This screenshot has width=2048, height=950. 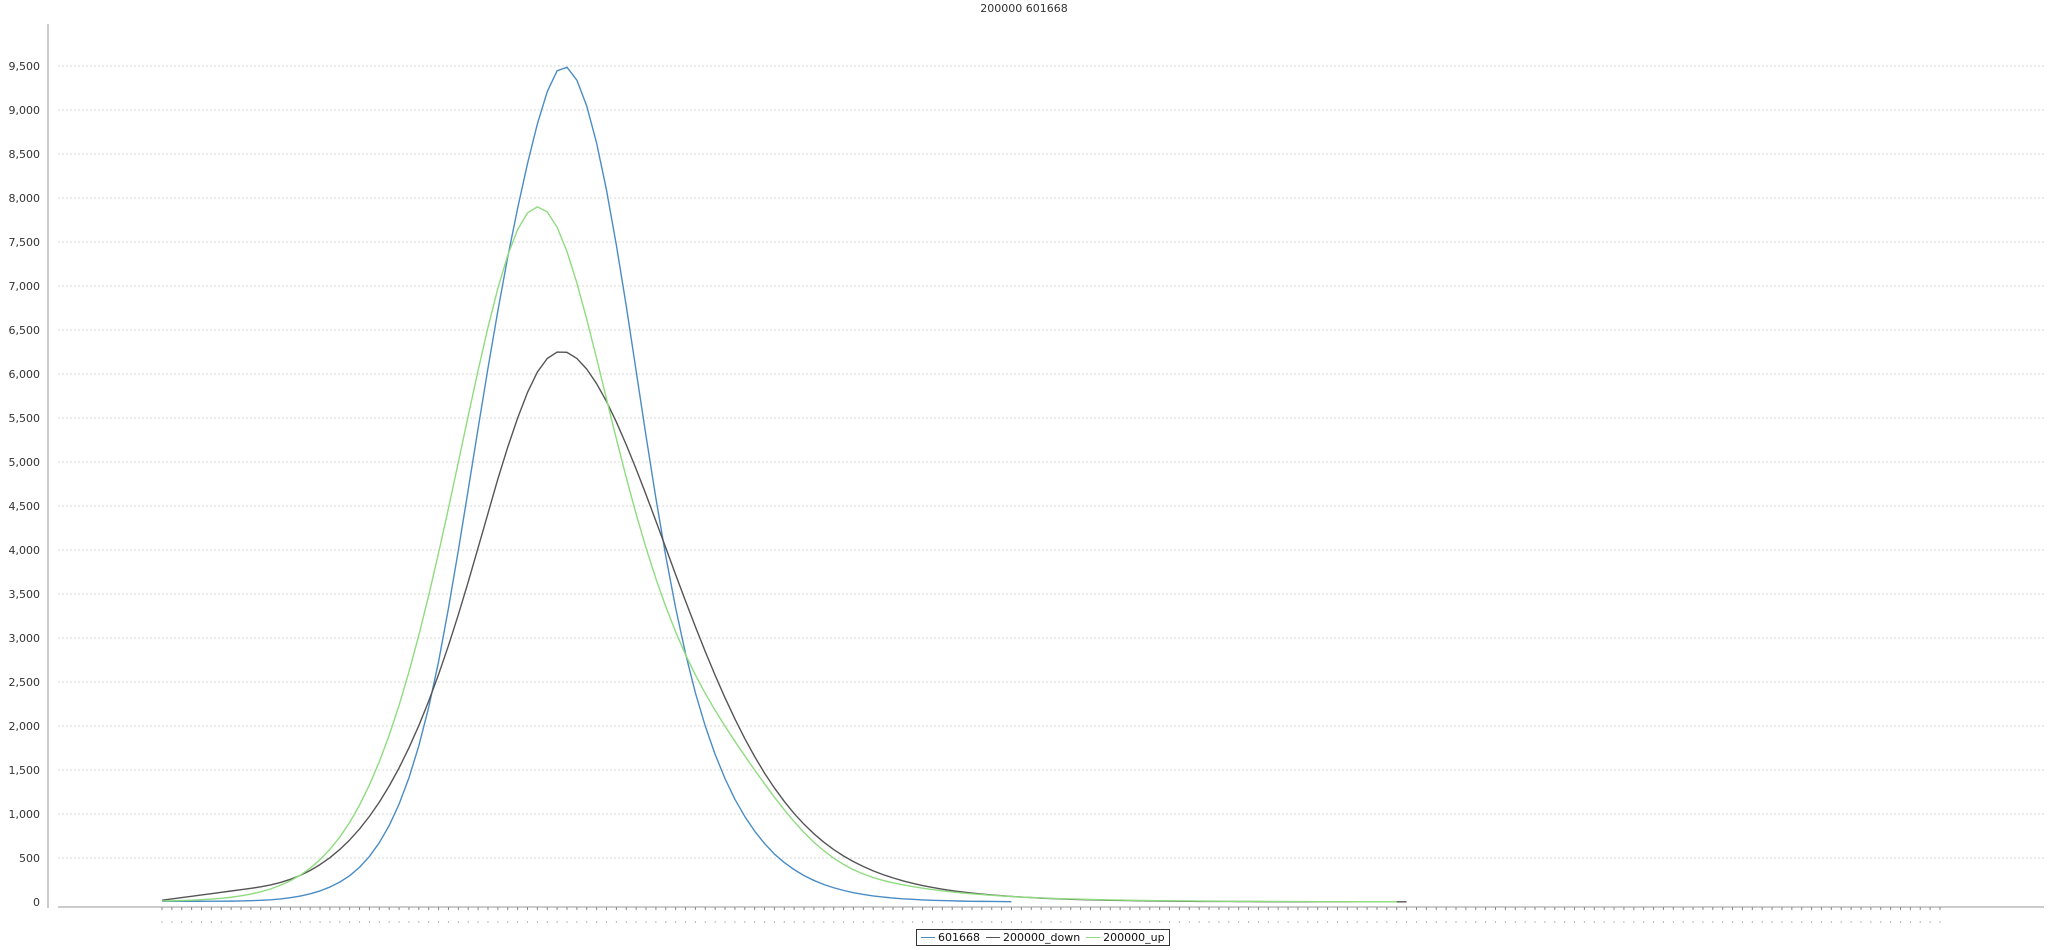 I want to click on chart-title: 200000 601668, so click(x=1024, y=8).